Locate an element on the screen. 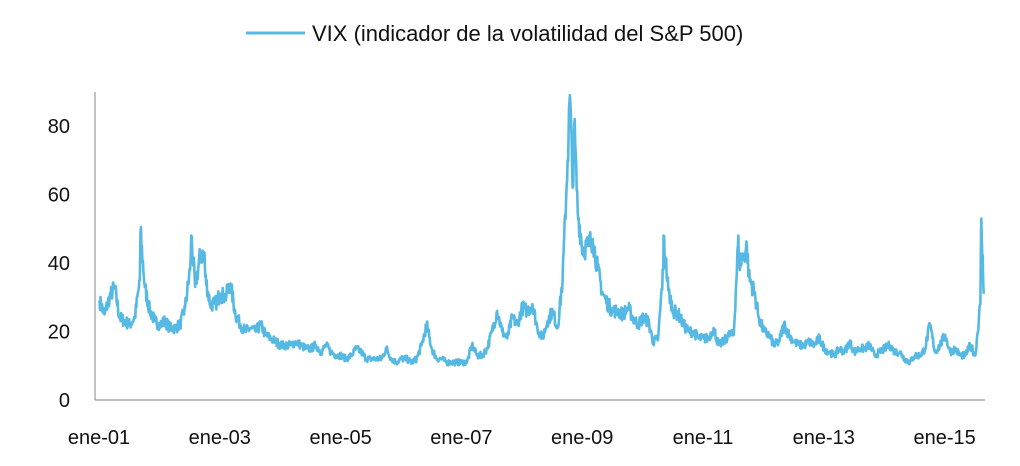 The width and height of the screenshot is (1020, 466). x-tick-label: ene-05 is located at coordinates (340, 438).